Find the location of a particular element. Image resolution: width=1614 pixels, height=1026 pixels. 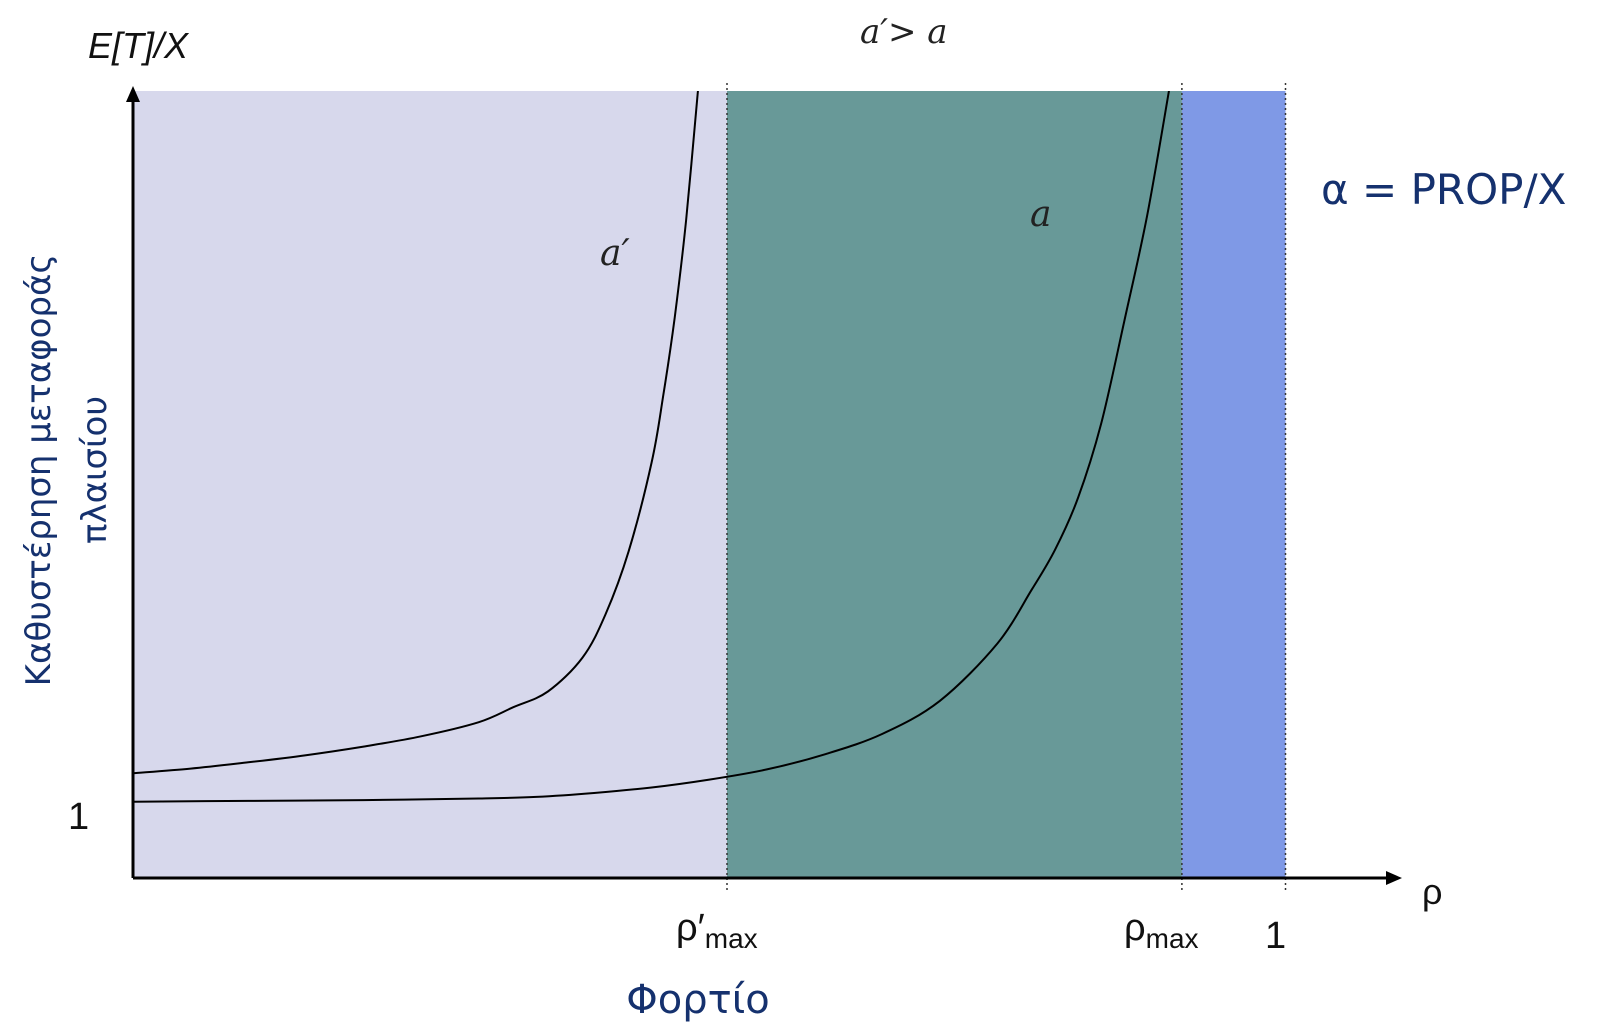

x-tick-rho: ρ is located at coordinates (1135, 928).